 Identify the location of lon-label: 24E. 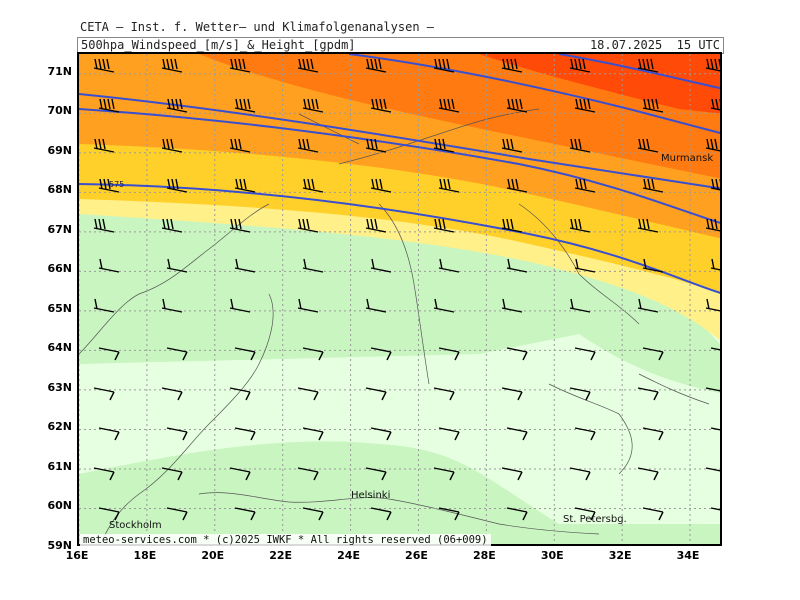
(348, 555).